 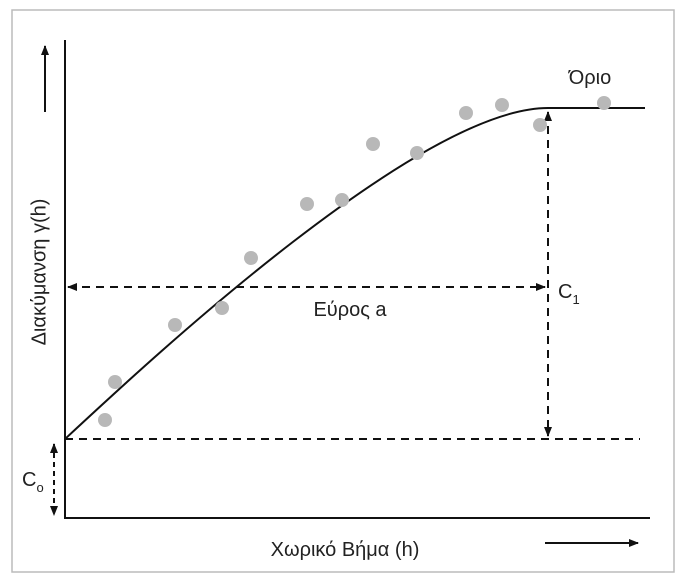 I want to click on c1-label: C1, so click(x=569, y=294).